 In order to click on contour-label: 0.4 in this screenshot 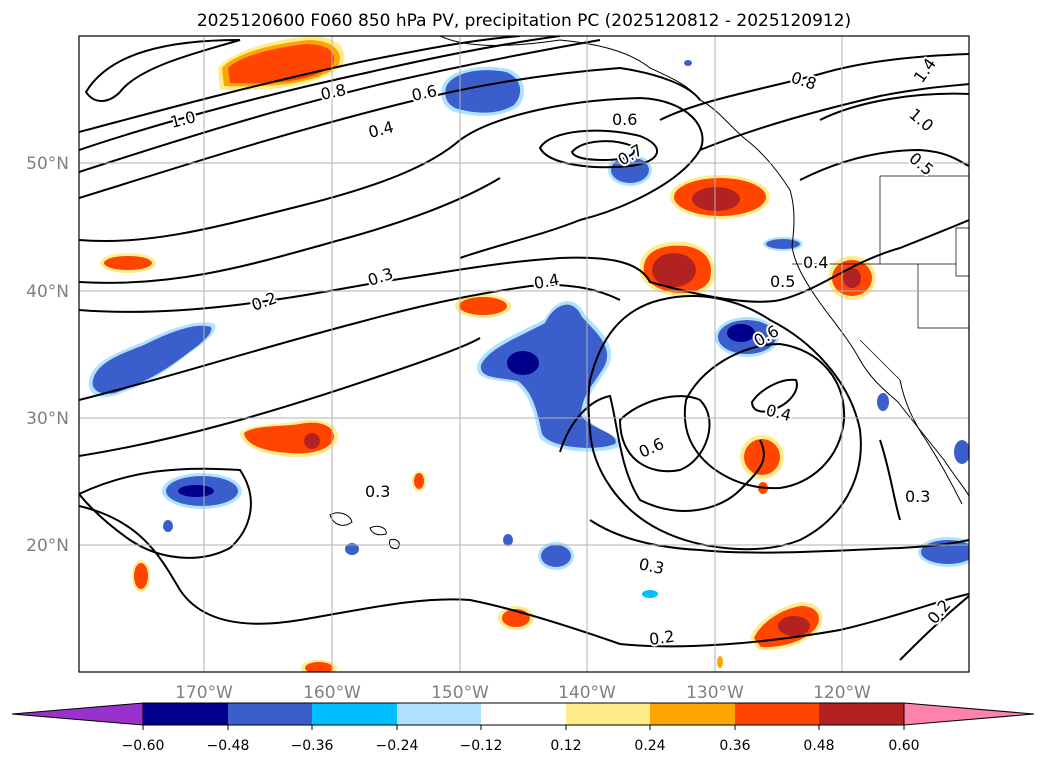, I will do `click(815, 262)`.